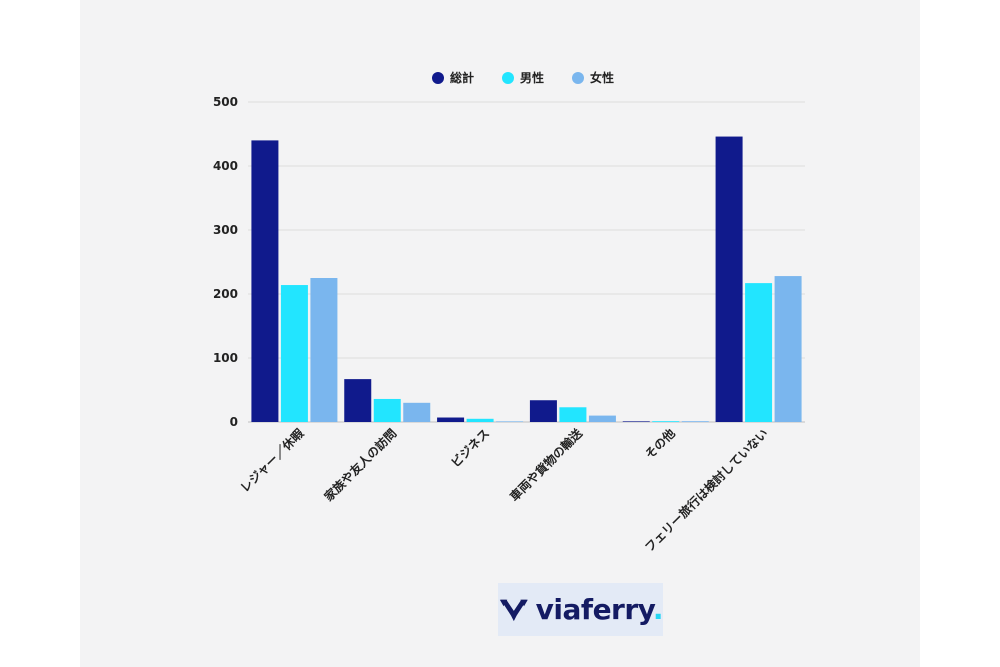  I want to click on y-tick-label: 300, so click(225, 230).